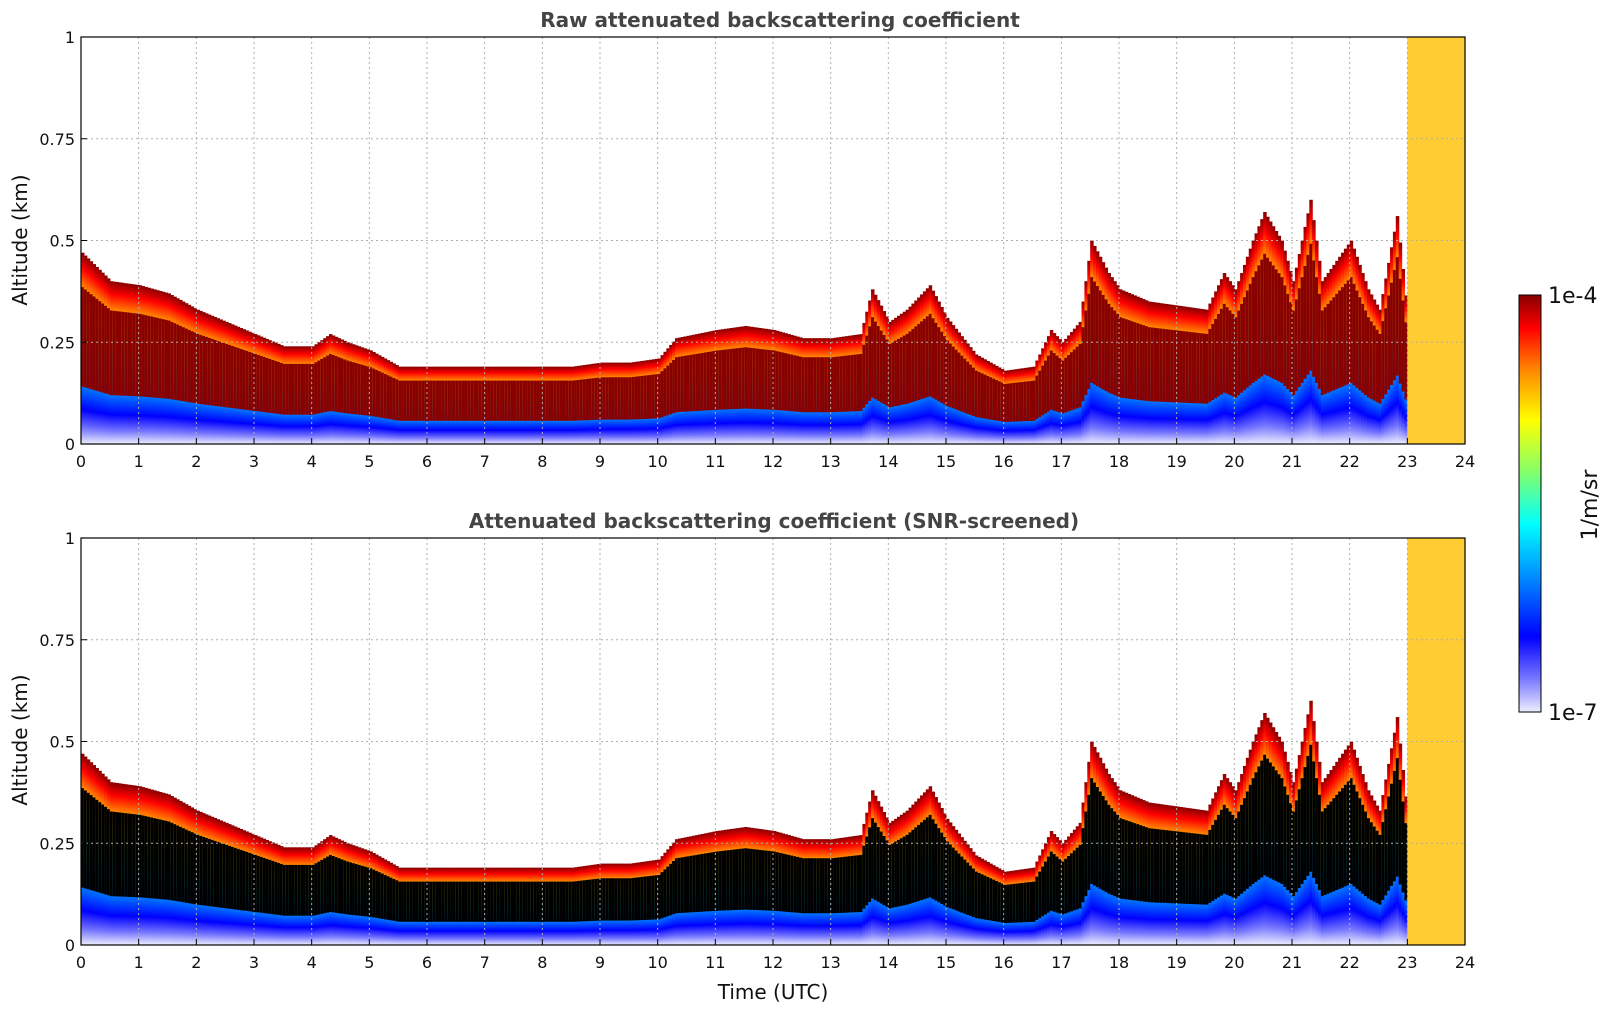 This screenshot has height=1024, width=1621. I want to click on y-tick-label: 0.75, so click(57, 640).